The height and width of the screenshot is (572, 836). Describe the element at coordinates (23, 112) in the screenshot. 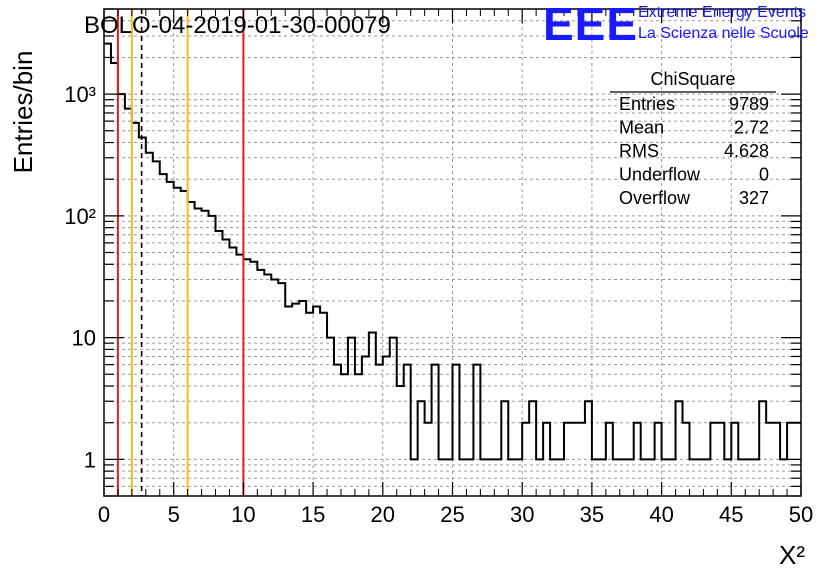

I see `y-axis-label: Entries/bin` at that location.